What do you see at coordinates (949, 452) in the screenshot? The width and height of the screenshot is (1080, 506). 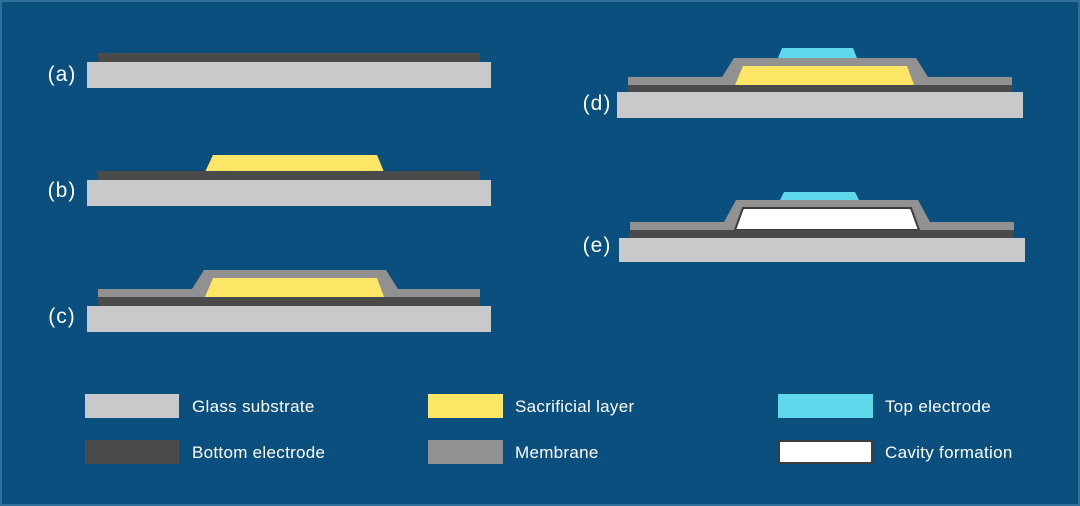 I see `legend-label-cavity-formation: Cavity formation` at bounding box center [949, 452].